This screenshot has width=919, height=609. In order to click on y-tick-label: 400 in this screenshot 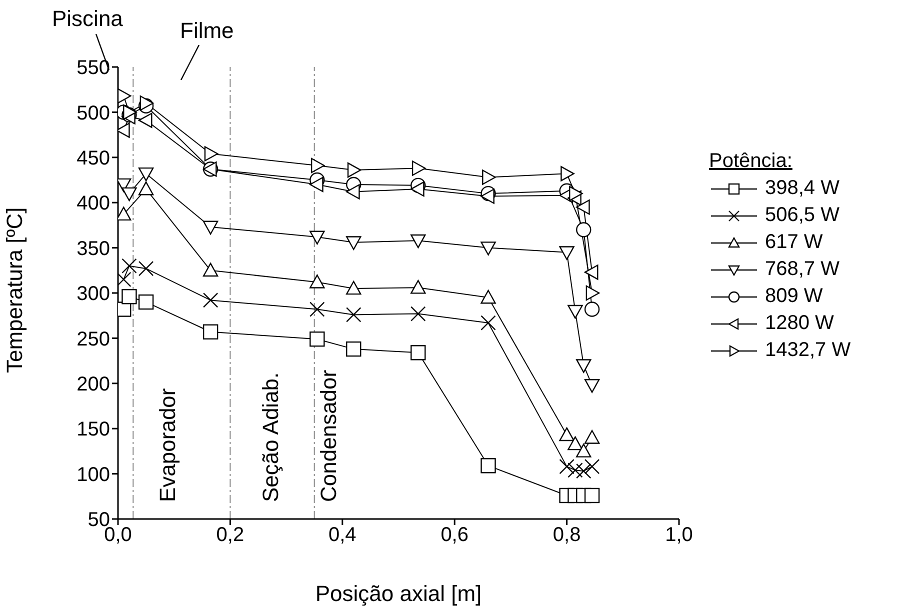, I will do `click(93, 203)`.